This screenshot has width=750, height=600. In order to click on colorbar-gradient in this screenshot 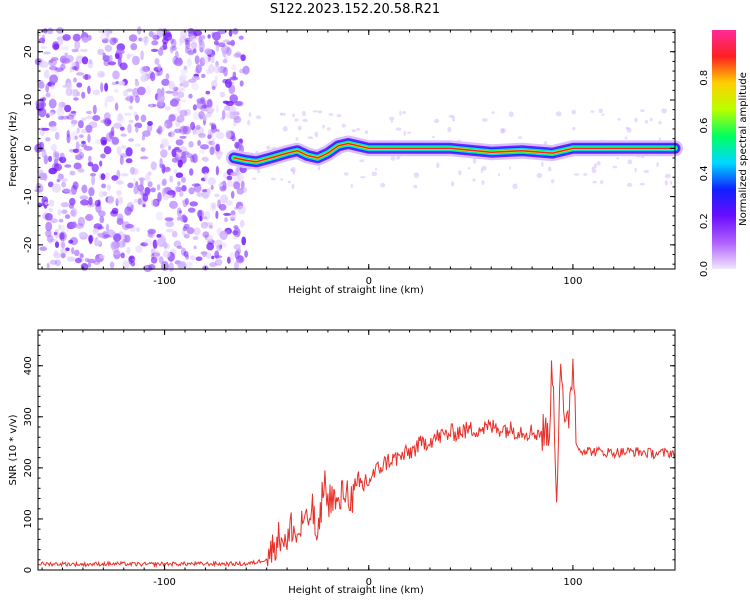, I will do `click(724, 149)`.